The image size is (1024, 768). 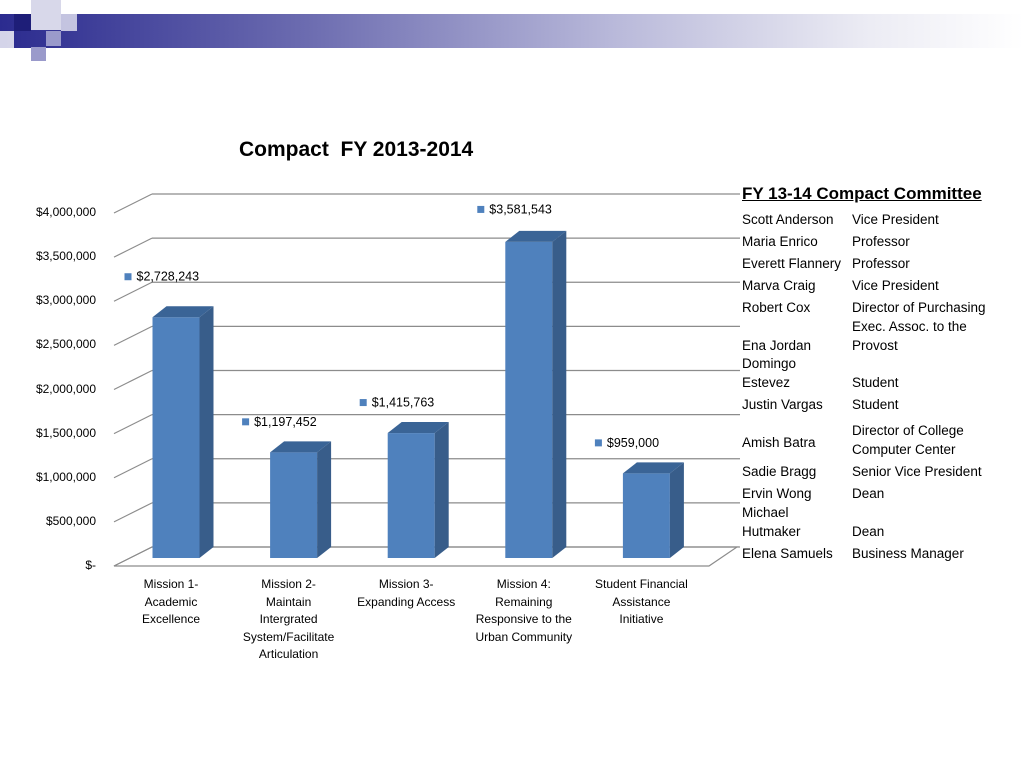 I want to click on data-label: $2,728,243, so click(x=162, y=277).